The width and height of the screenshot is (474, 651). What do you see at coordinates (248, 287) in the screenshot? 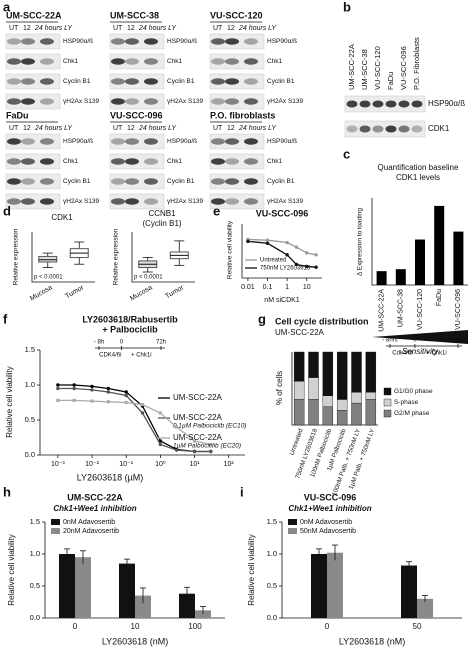
I see `x-tick-label: 0.01` at bounding box center [248, 287].